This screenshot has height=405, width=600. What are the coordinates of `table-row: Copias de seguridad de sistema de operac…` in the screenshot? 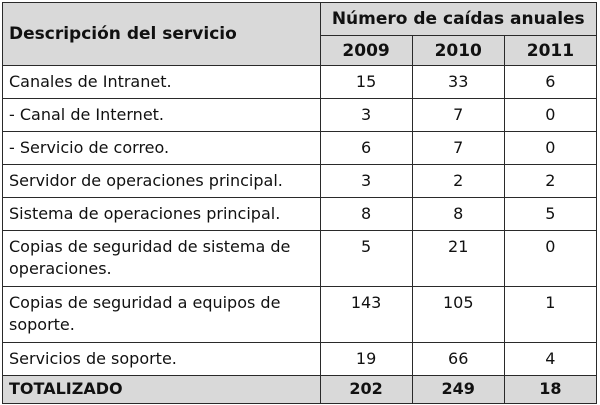 It's located at (300, 258).